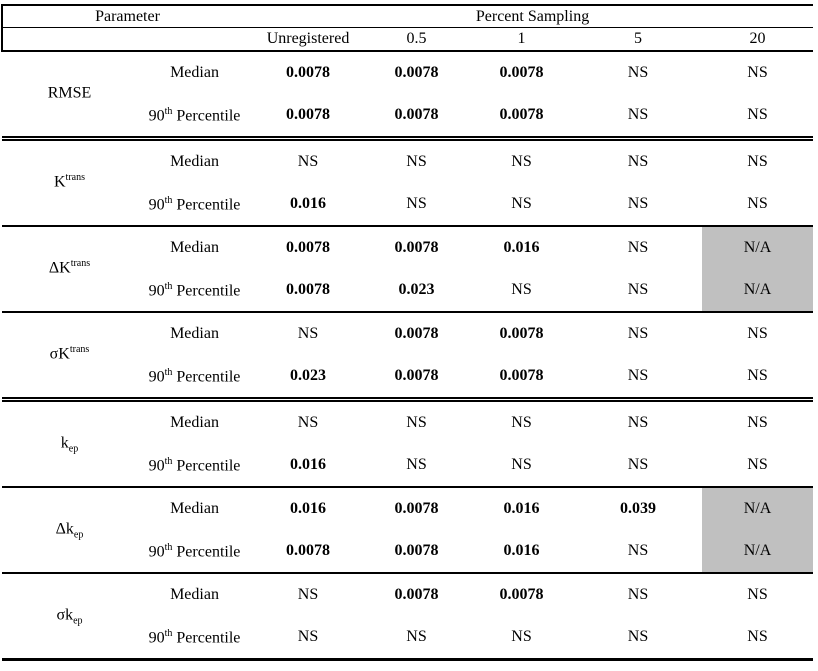 The width and height of the screenshot is (818, 671). I want to click on table-row: Ktrans Median NS NS NS NS NS, so click(407, 164).